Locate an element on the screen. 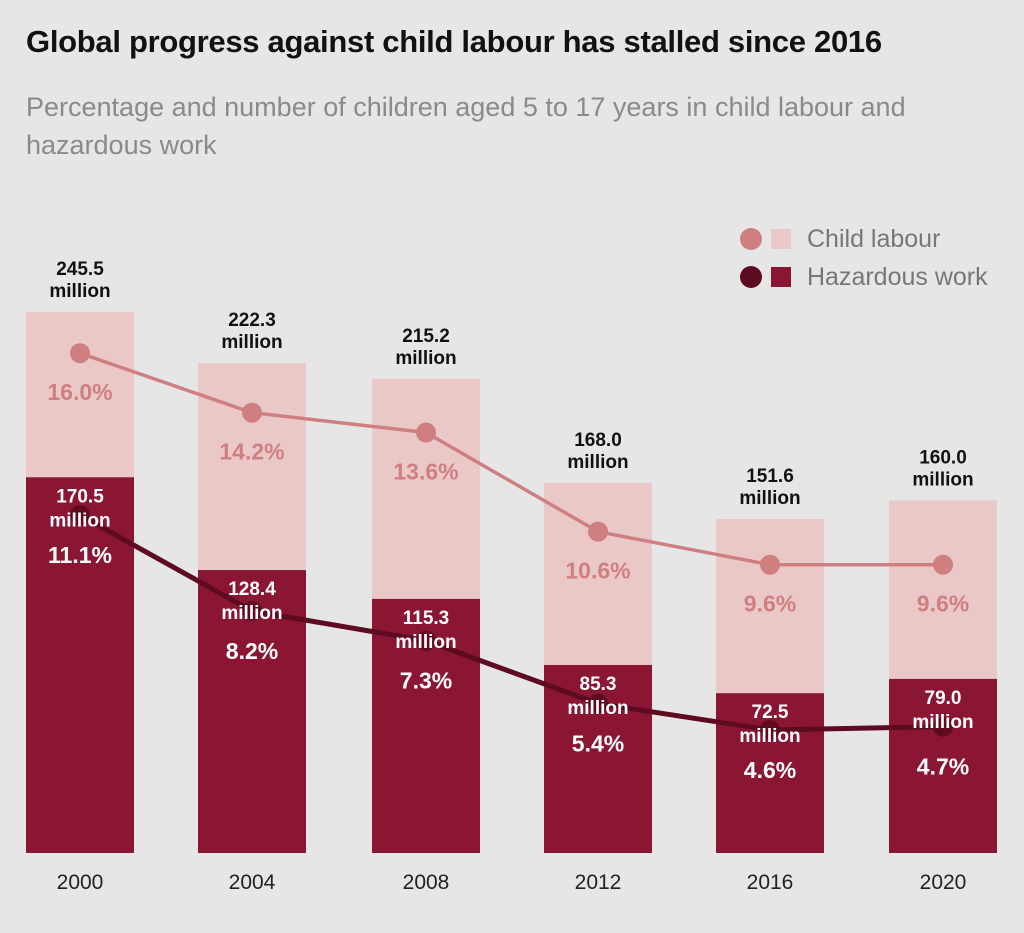 The height and width of the screenshot is (933, 1024). hazardous-work-unit-label-2012: million is located at coordinates (597, 708).